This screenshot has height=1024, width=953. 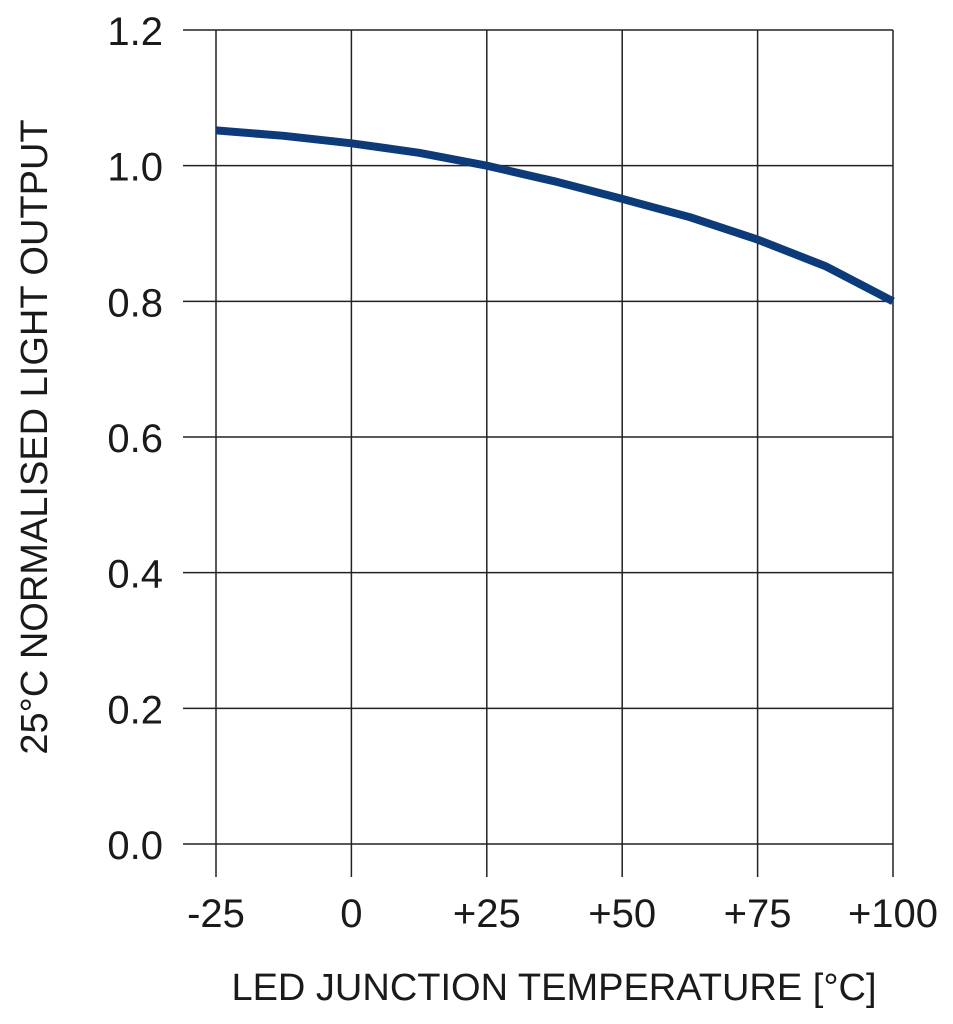 What do you see at coordinates (351, 914) in the screenshot?
I see `x-tick-label: 0` at bounding box center [351, 914].